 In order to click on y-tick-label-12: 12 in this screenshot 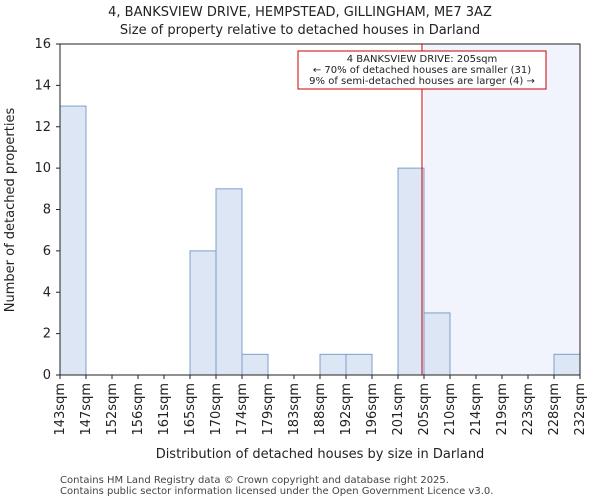, I will do `click(42, 127)`.